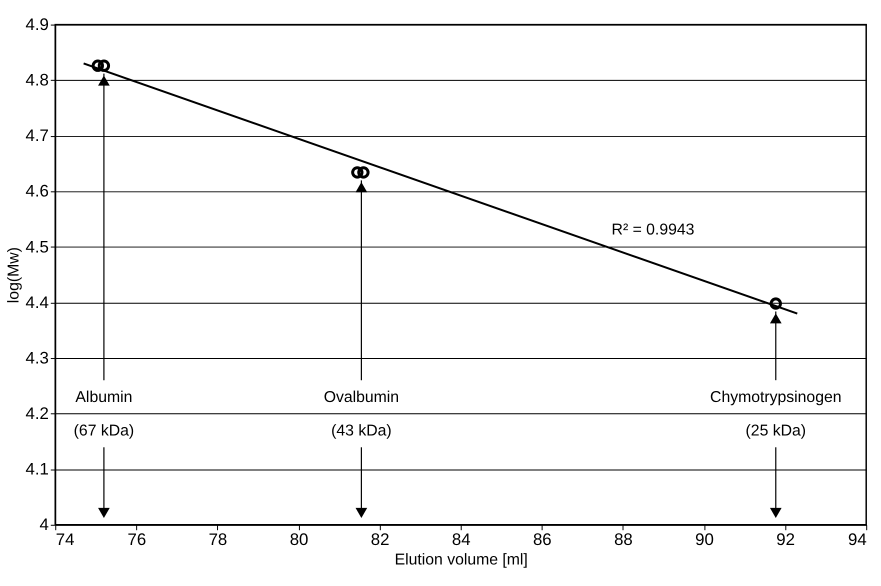 The width and height of the screenshot is (881, 586). What do you see at coordinates (776, 414) in the screenshot?
I see `annotation: Chymotrypsinogen (25 kDa)` at bounding box center [776, 414].